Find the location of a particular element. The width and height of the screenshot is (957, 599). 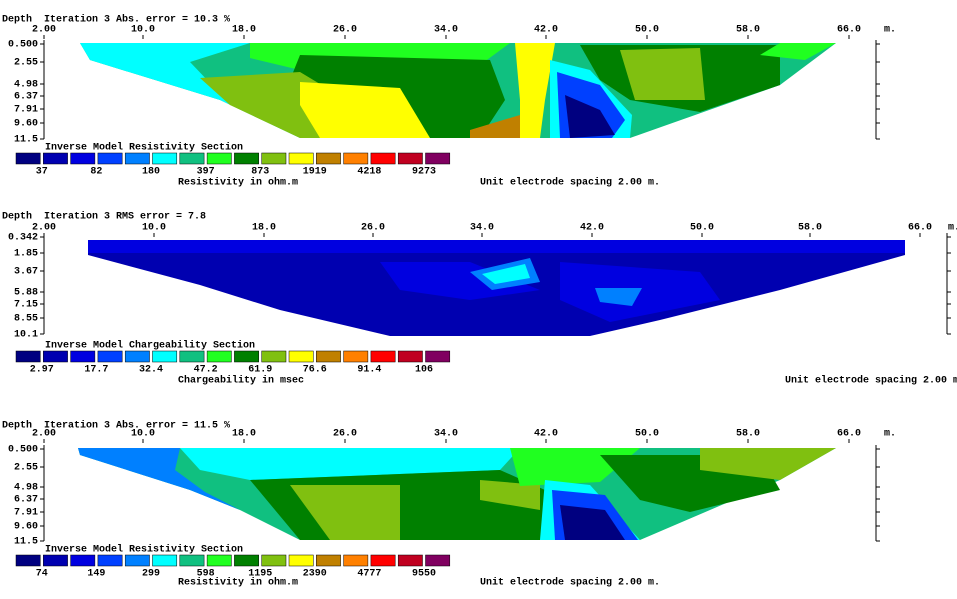

scale-label: 106 is located at coordinates (424, 370).